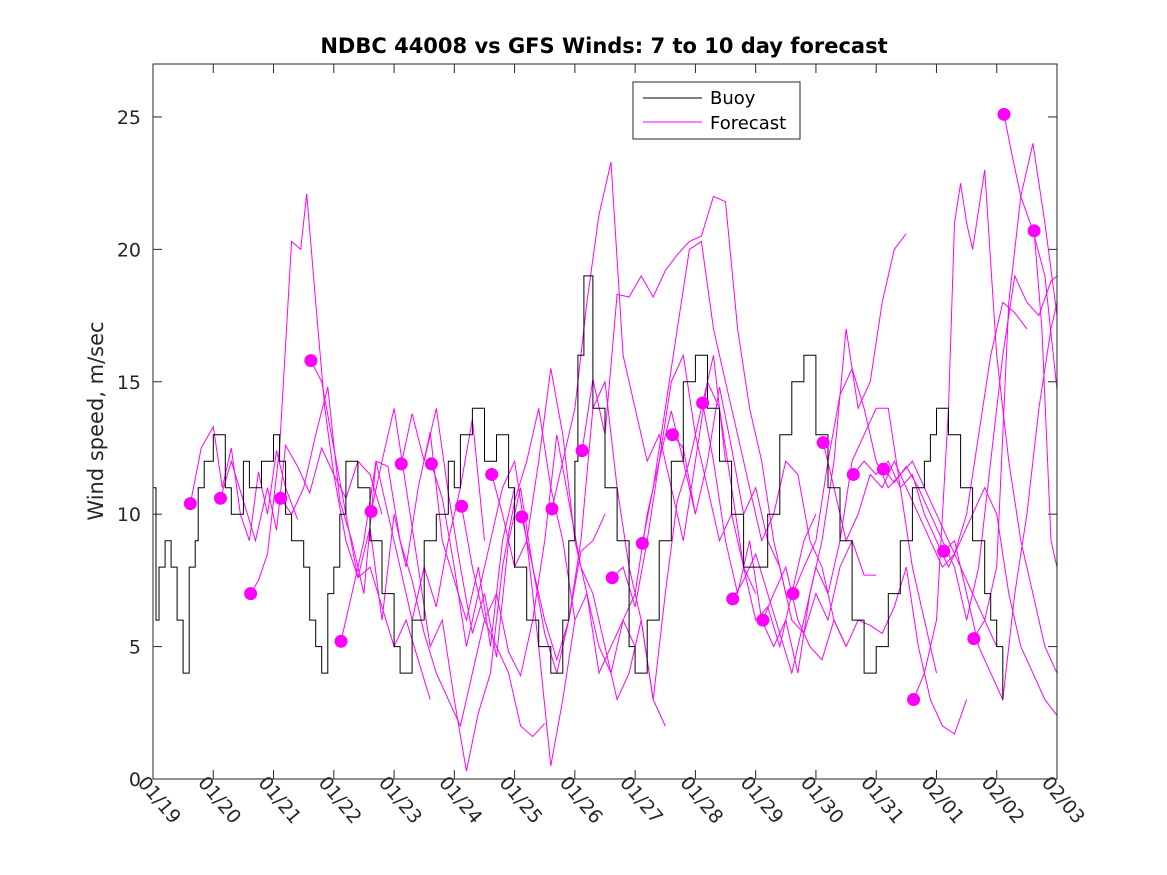  What do you see at coordinates (129, 449) in the screenshot?
I see `y-tick-labels: 0 5 10 15 20 25` at bounding box center [129, 449].